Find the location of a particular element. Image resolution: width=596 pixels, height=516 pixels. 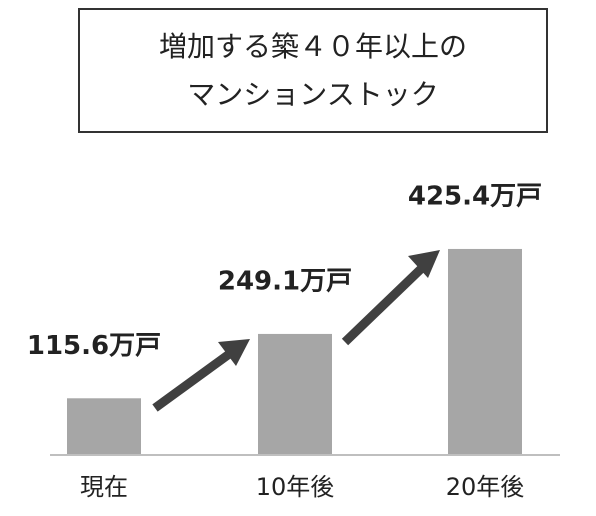

x-tick-label: 10年後 is located at coordinates (295, 487).